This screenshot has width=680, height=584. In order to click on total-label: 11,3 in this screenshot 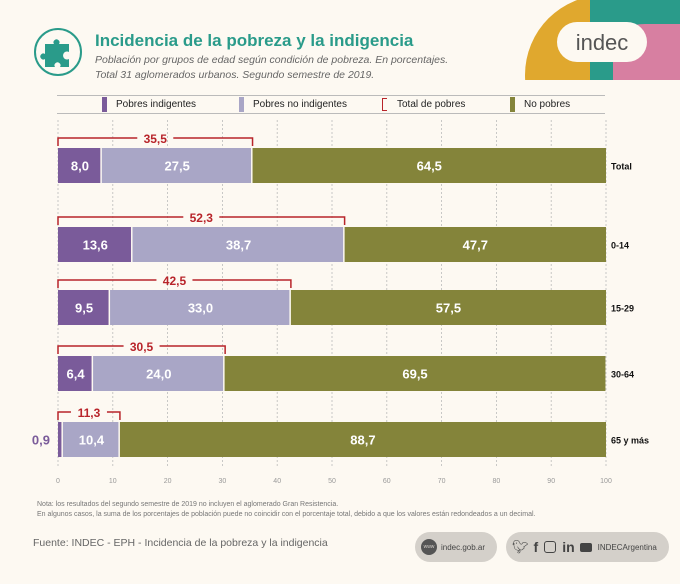, I will do `click(89, 413)`.